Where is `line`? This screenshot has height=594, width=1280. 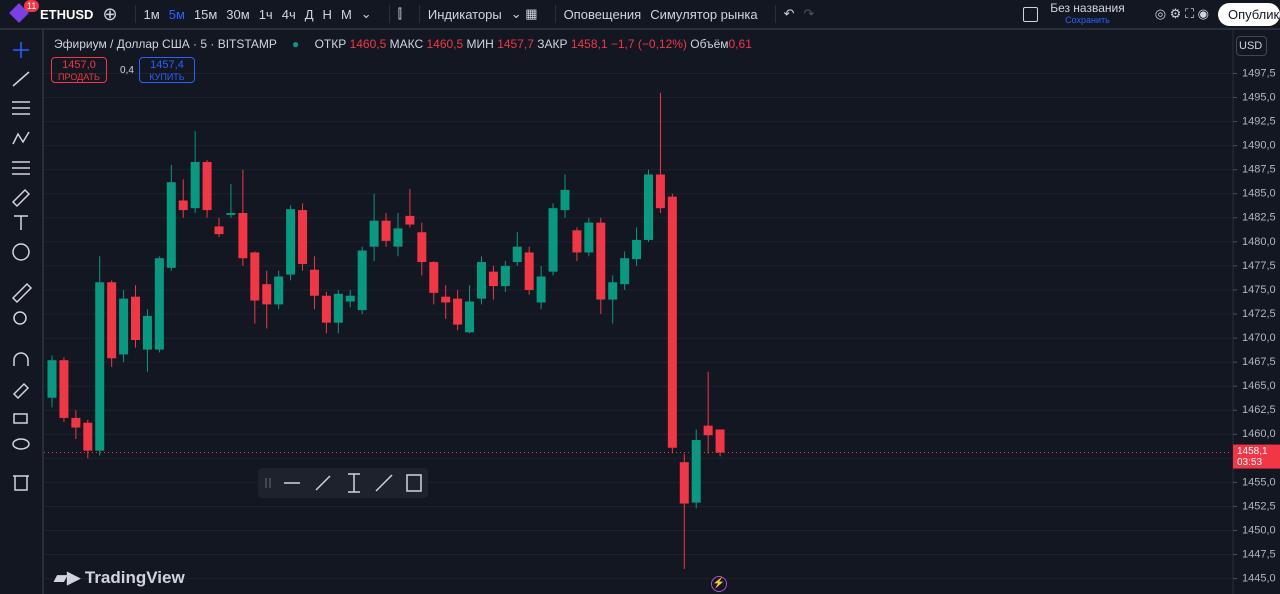 line is located at coordinates (384, 483).